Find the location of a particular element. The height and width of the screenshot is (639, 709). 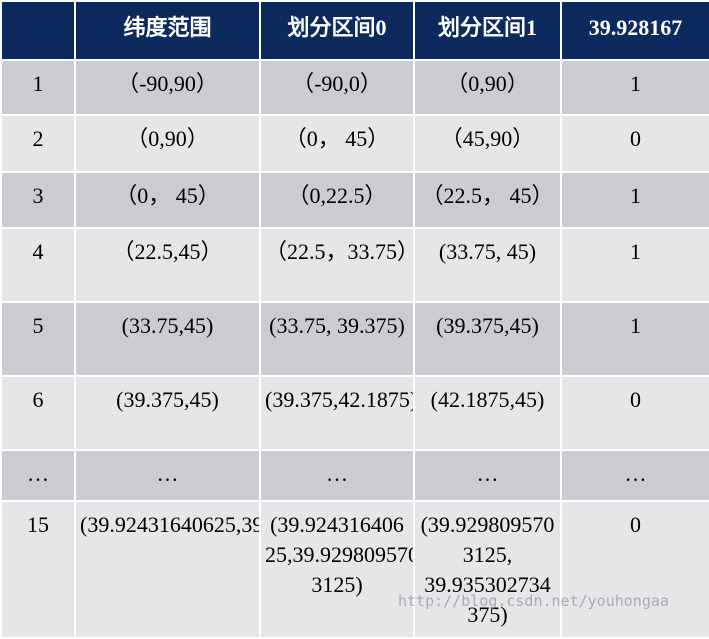

watermark-text: http://blog.csdn.net/youhongaa is located at coordinates (533, 601).